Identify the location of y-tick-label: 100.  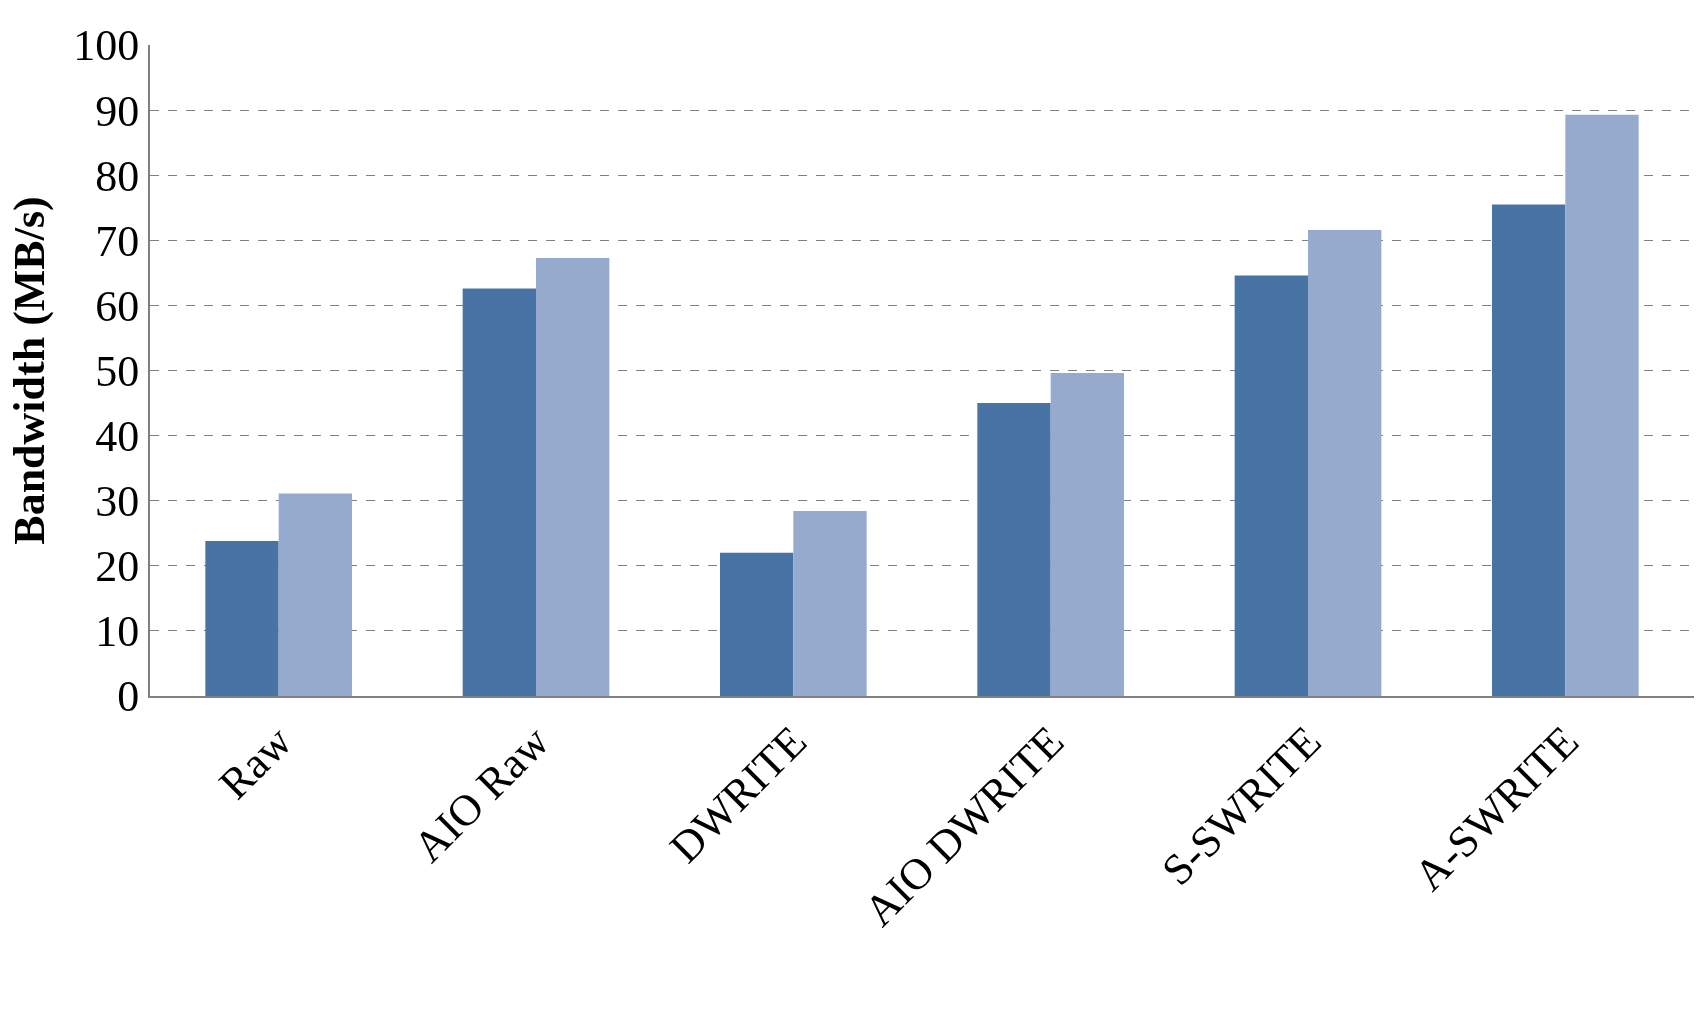
(106, 46).